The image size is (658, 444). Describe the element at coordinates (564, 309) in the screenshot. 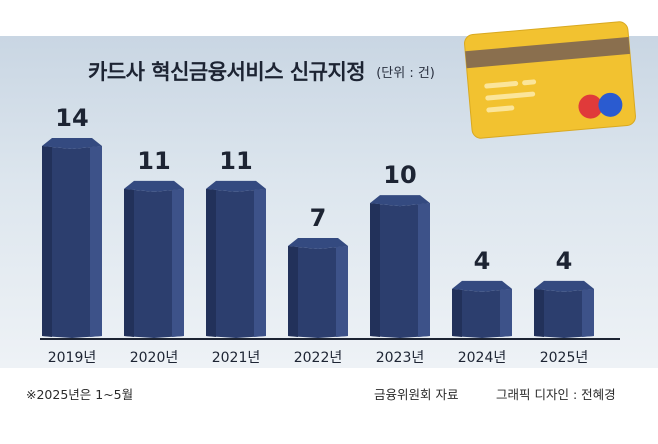

I see `bar-2025년` at that location.